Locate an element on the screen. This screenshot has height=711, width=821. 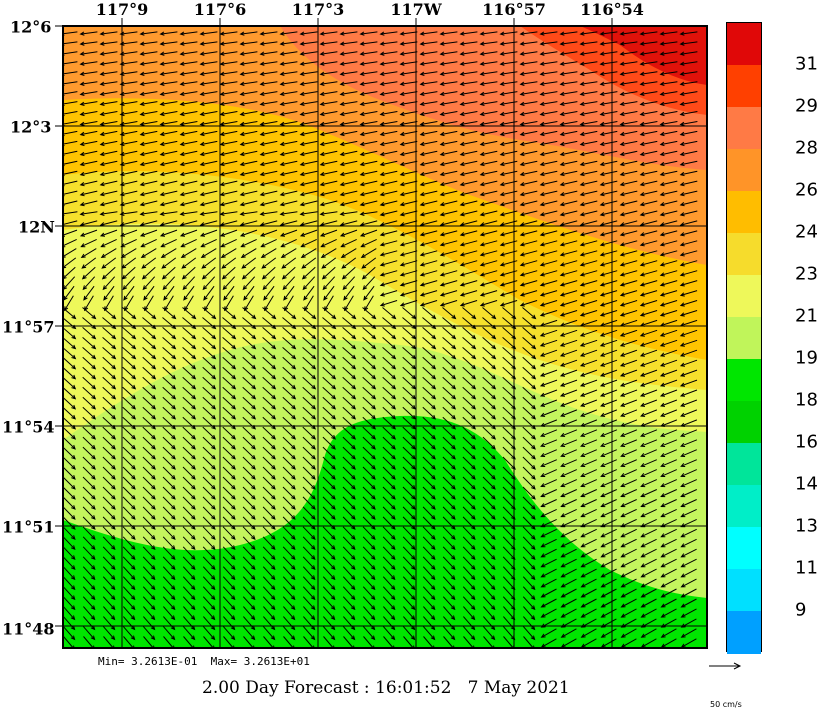
longitude-label: 117°6 is located at coordinates (220, 9).